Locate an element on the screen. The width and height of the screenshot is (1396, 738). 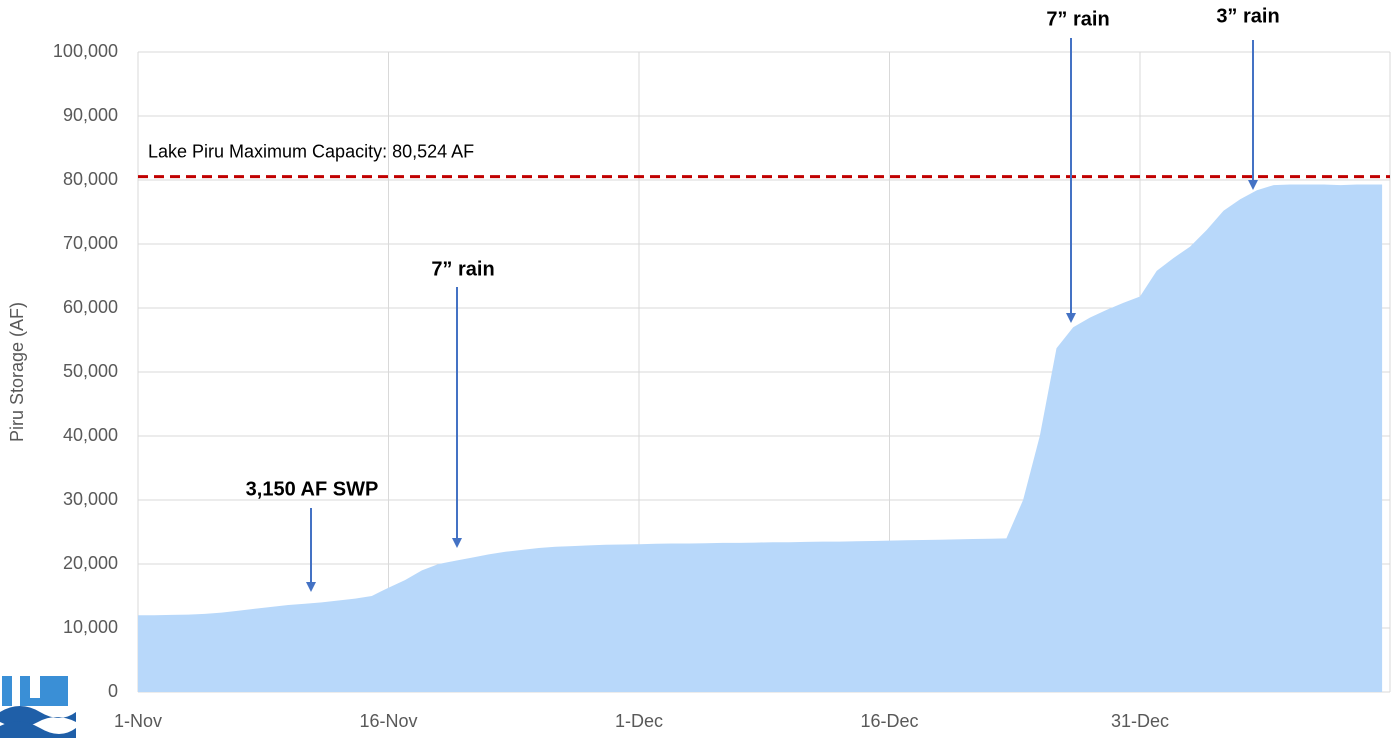
logo is located at coordinates (38, 707).